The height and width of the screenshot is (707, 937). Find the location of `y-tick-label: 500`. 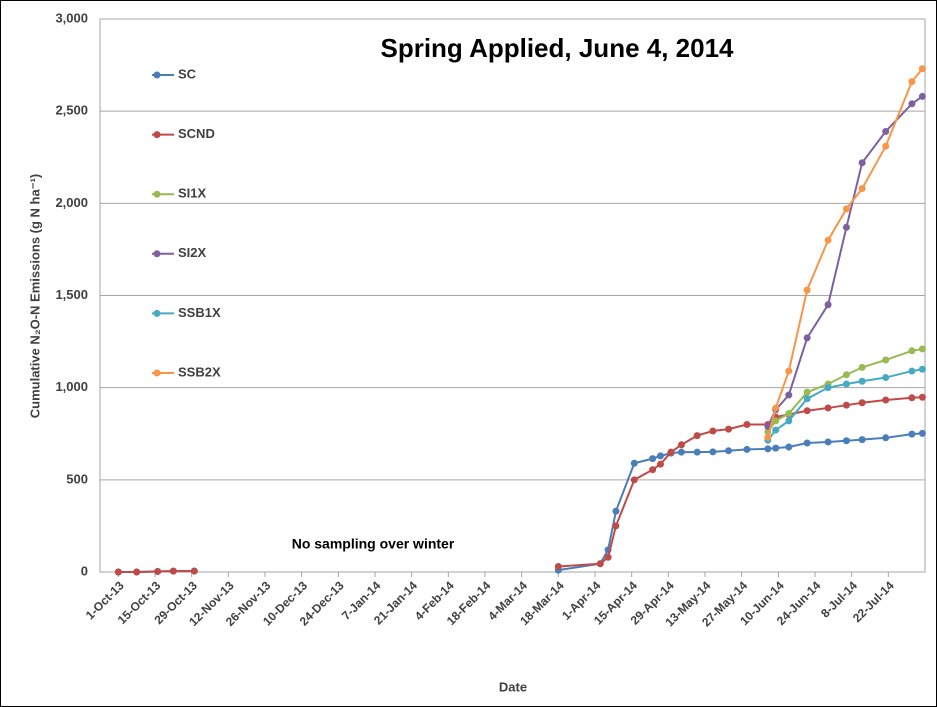

y-tick-label: 500 is located at coordinates (77, 478).